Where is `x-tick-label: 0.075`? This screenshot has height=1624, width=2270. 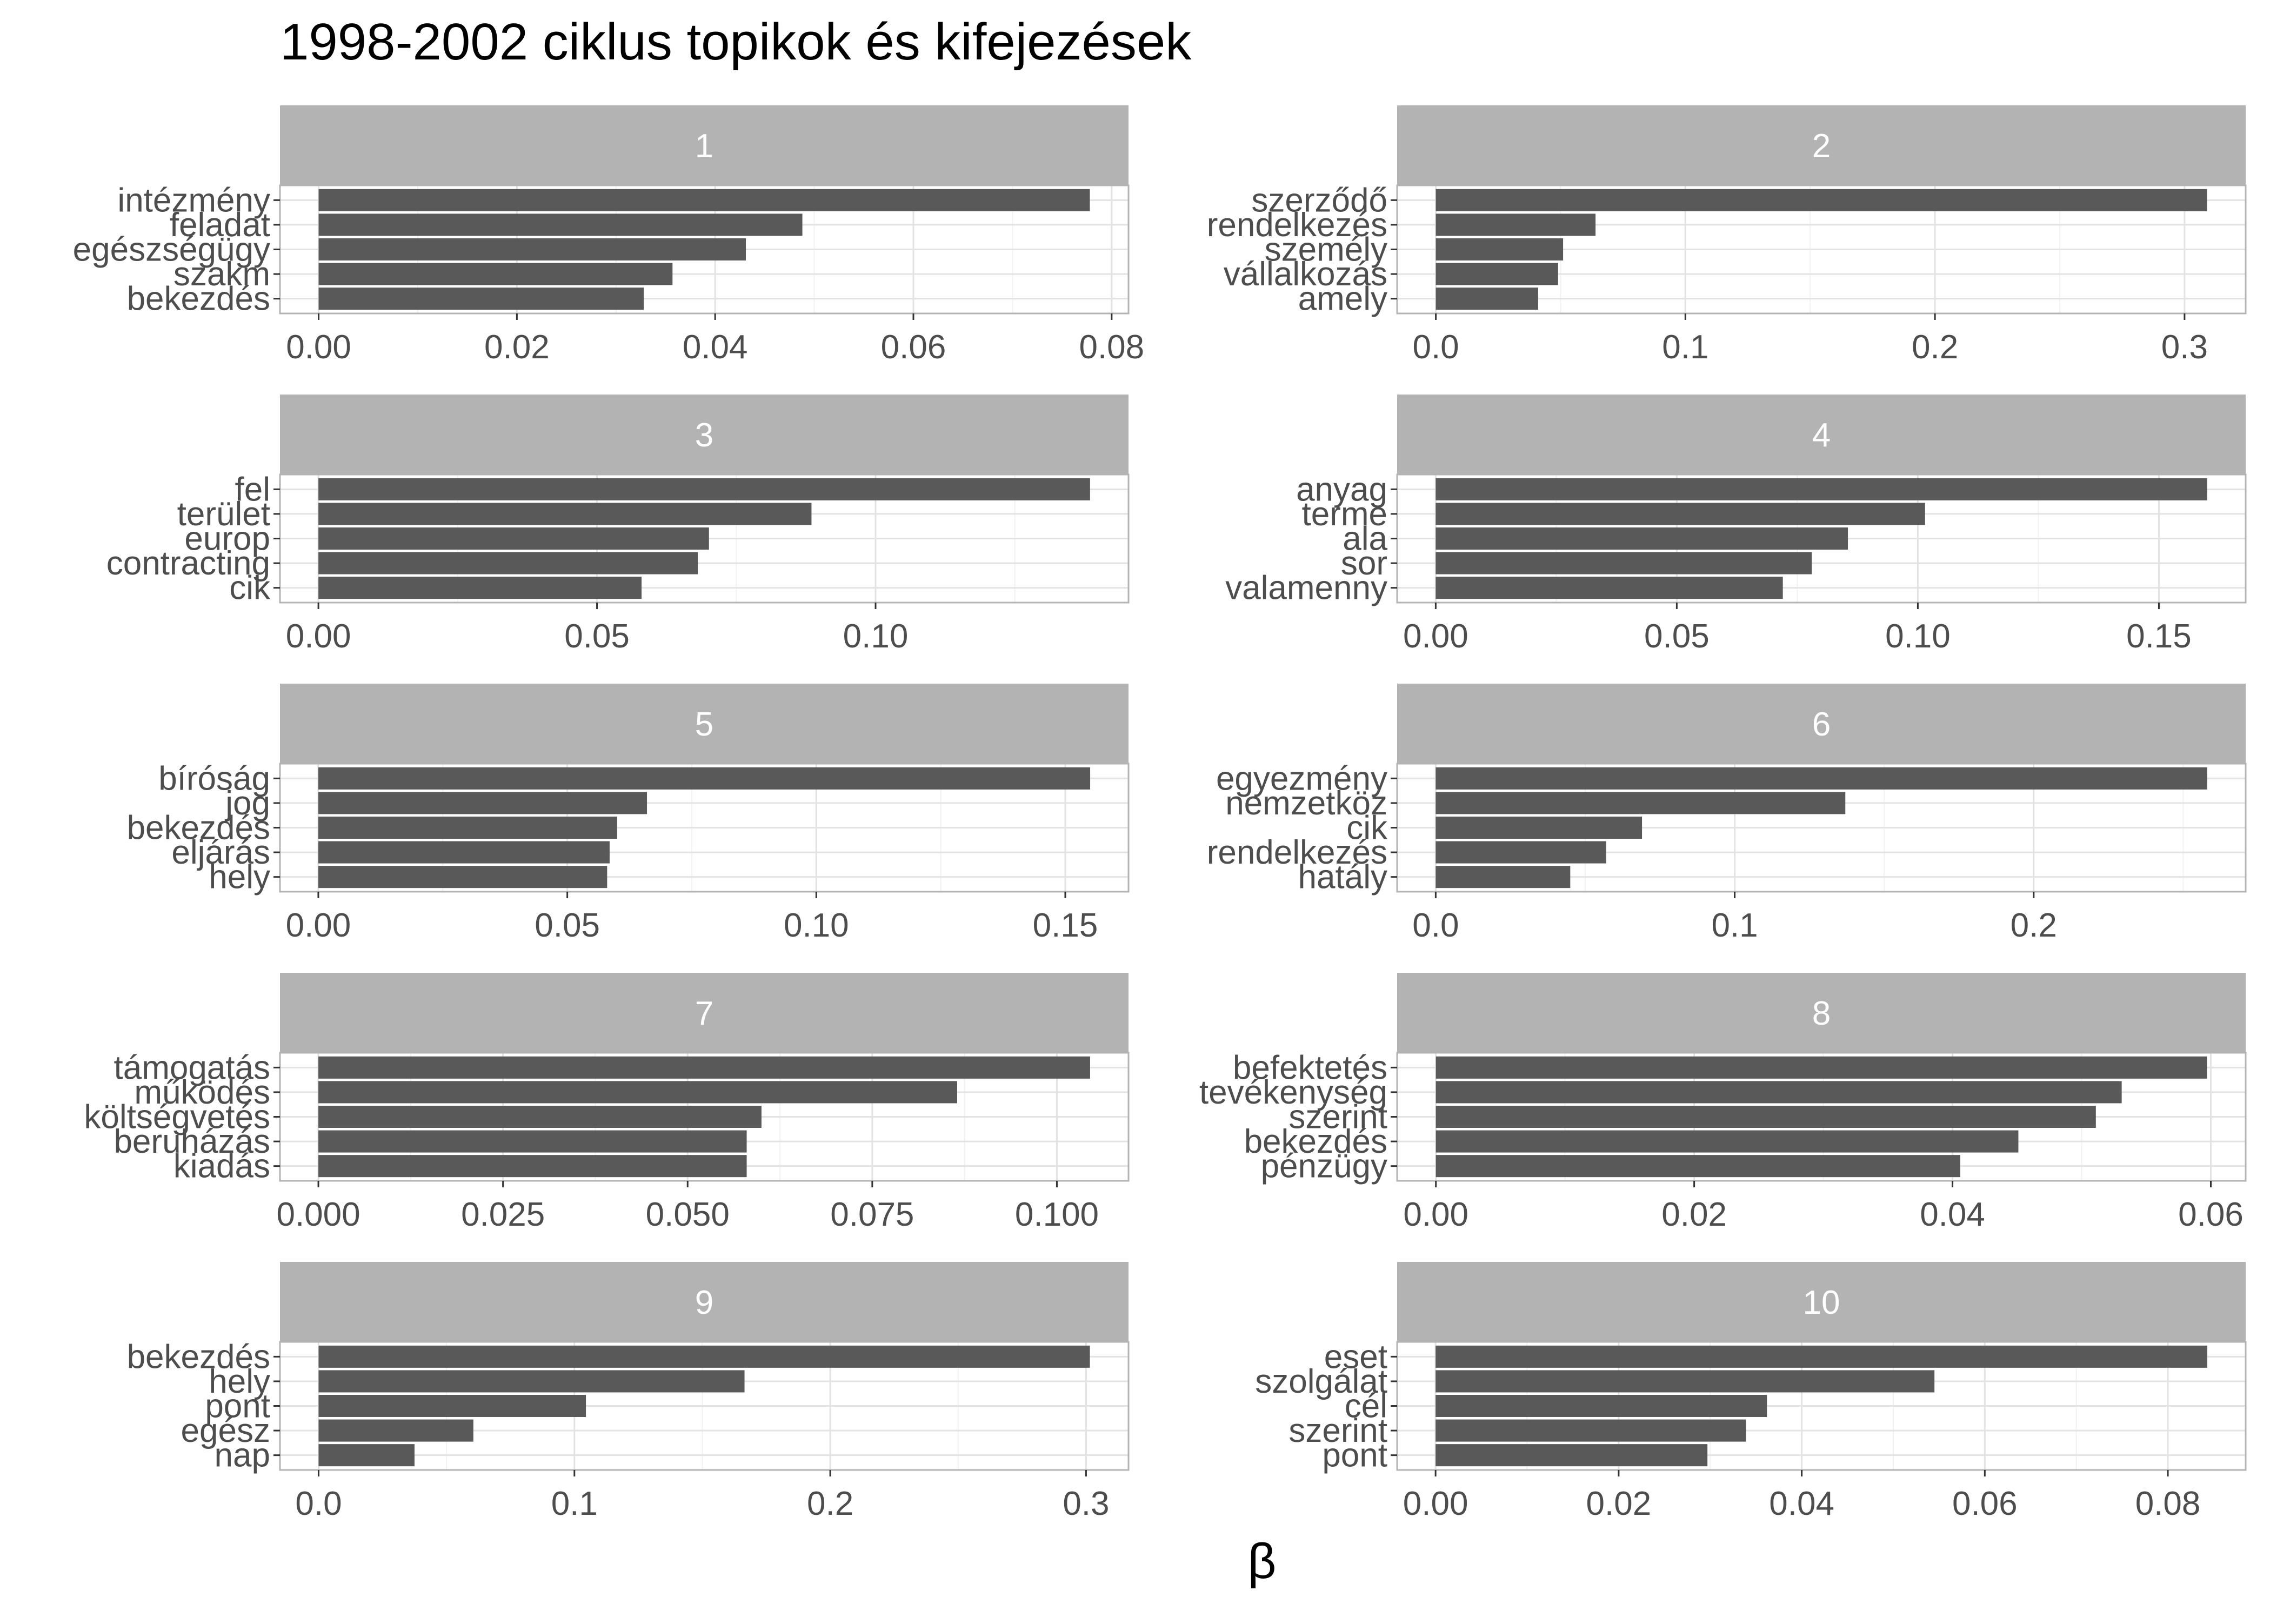
x-tick-label: 0.075 is located at coordinates (872, 1214).